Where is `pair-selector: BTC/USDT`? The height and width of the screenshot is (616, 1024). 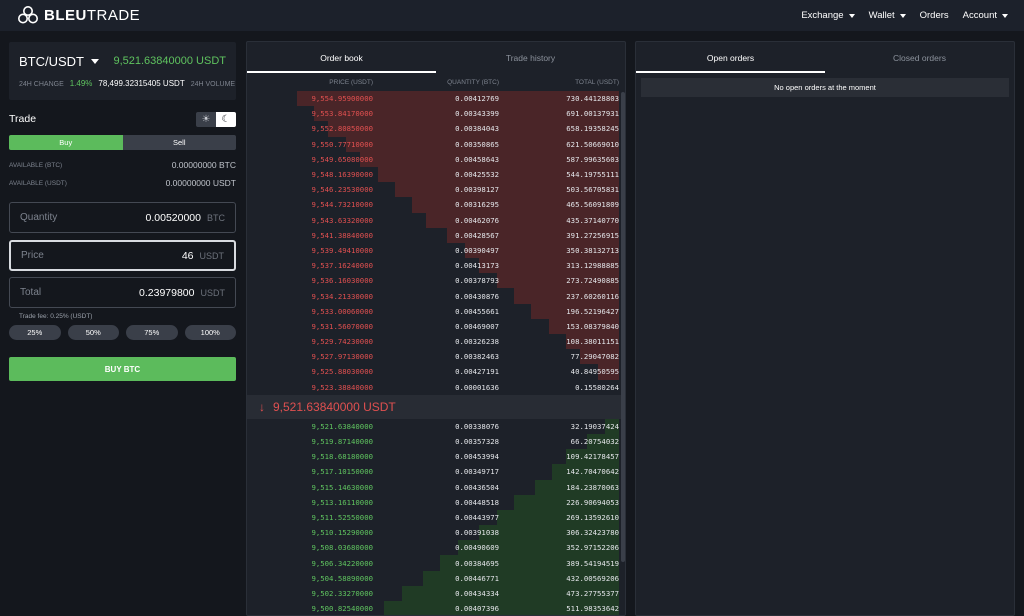 pair-selector: BTC/USDT is located at coordinates (59, 61).